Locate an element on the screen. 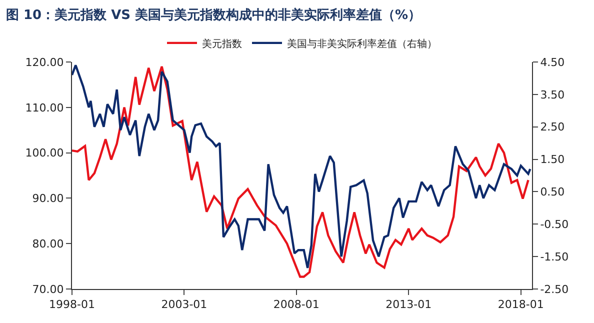 Image resolution: width=594 pixels, height=323 pixels. y2-tick-label: 0.50 is located at coordinates (552, 192).